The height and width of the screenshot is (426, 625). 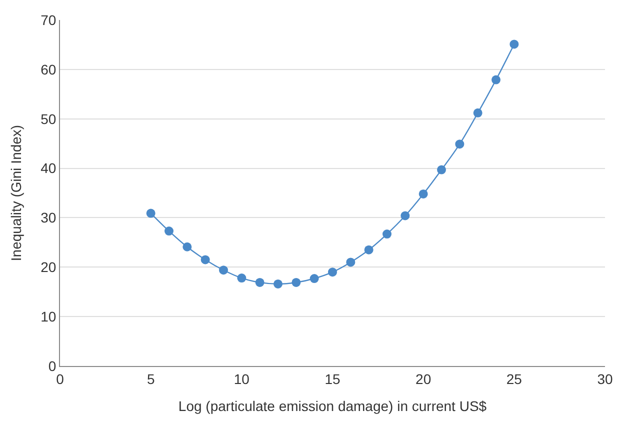 What do you see at coordinates (52, 366) in the screenshot?
I see `y-tick-label: 0` at bounding box center [52, 366].